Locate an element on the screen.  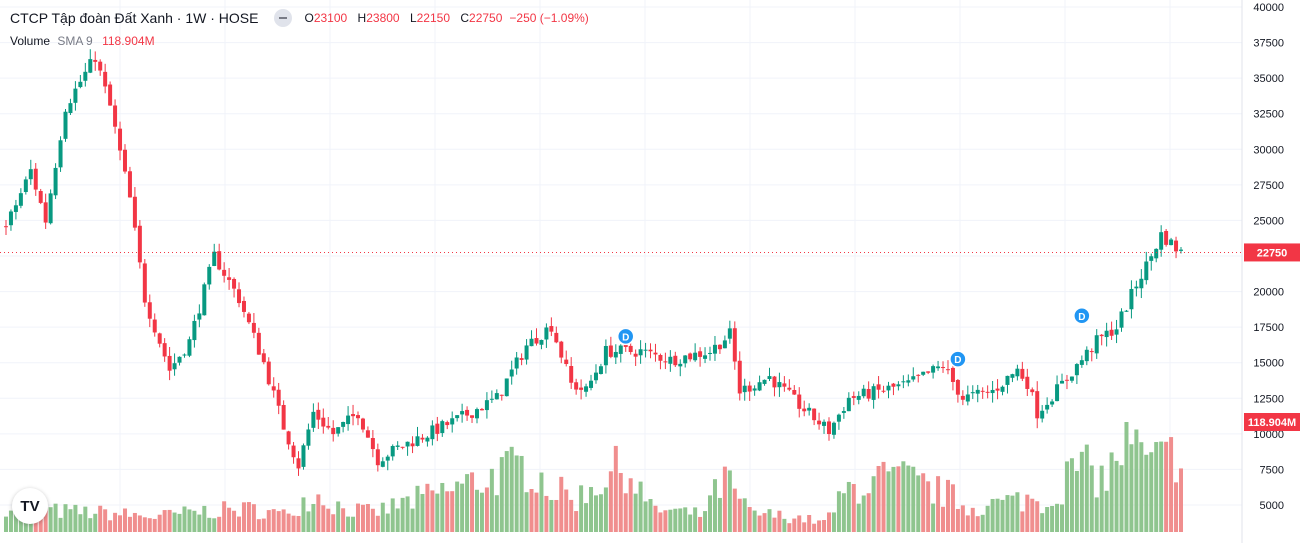
open-label: O is located at coordinates (309, 18).